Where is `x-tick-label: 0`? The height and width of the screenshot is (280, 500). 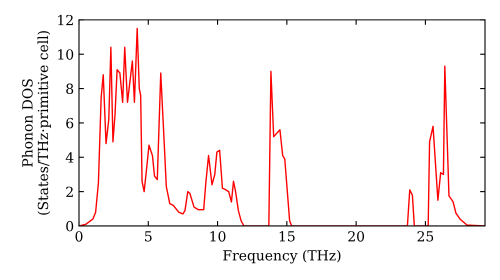
x-tick-label: 0 is located at coordinates (78, 236).